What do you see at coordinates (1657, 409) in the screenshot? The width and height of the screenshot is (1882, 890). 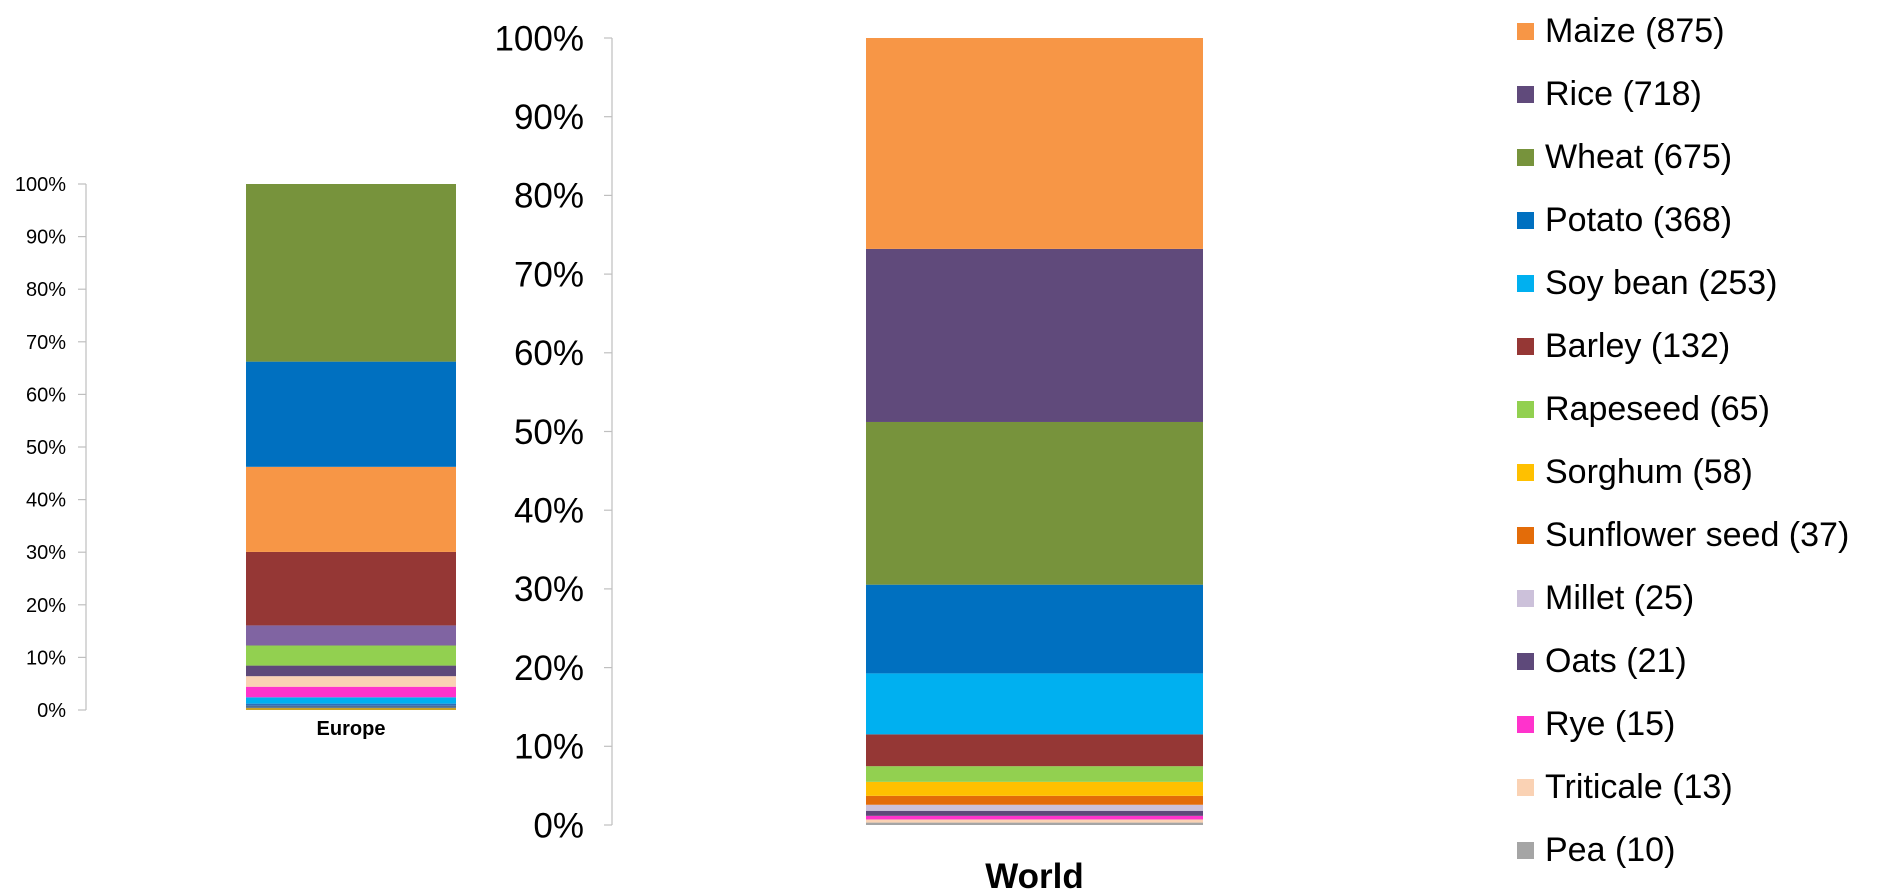 I see `legend-label: Rapeseed (65)` at bounding box center [1657, 409].